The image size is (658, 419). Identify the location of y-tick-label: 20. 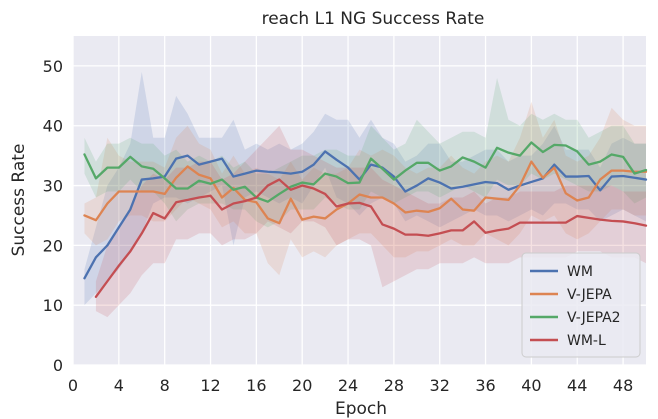
(53, 245).